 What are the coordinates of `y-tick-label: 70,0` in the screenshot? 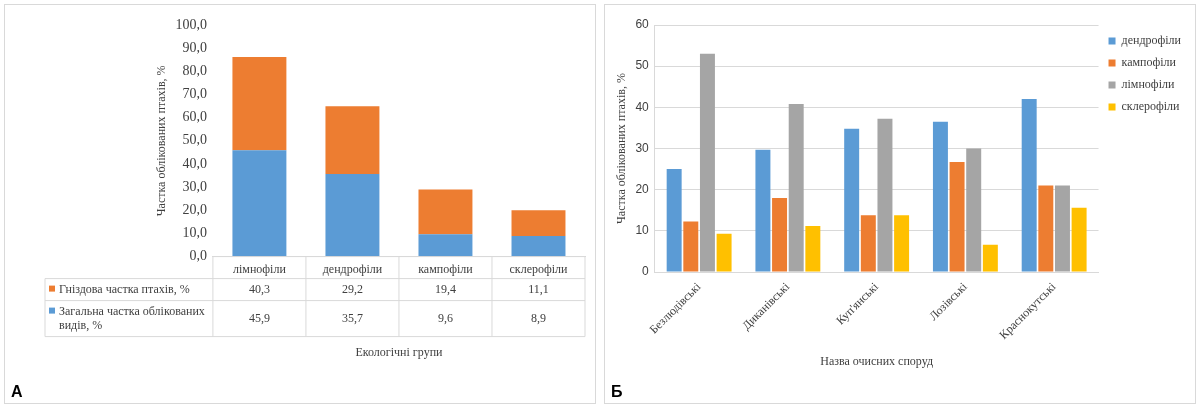 It's located at (194, 94).